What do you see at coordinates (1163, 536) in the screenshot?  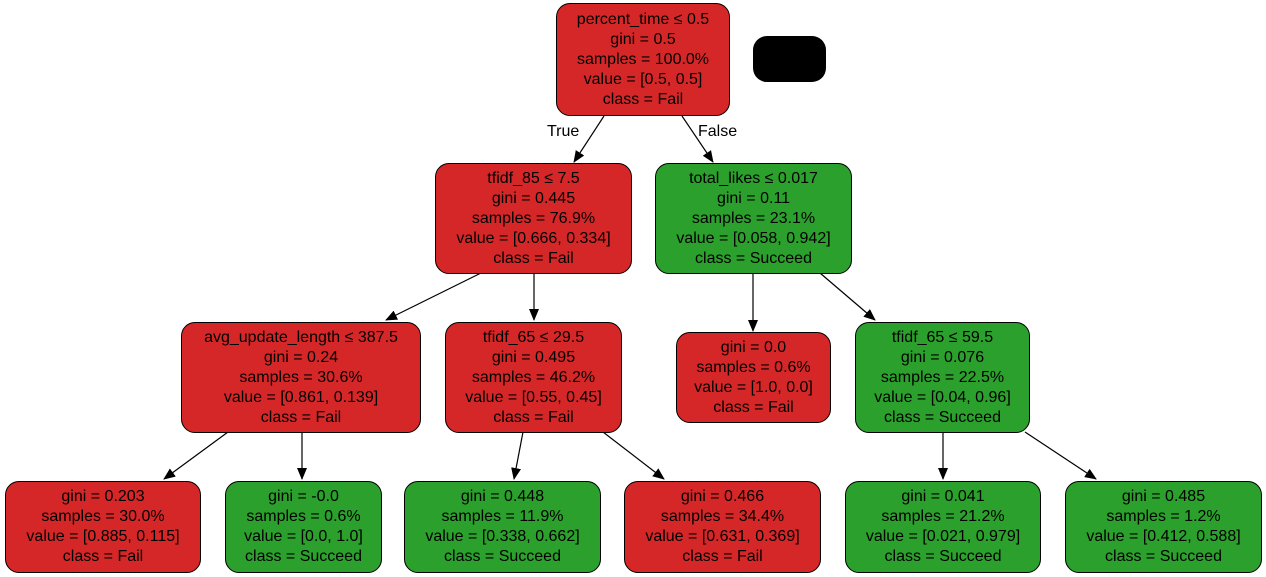 I see `node-value: value = [0.412, 0.588]` at bounding box center [1163, 536].